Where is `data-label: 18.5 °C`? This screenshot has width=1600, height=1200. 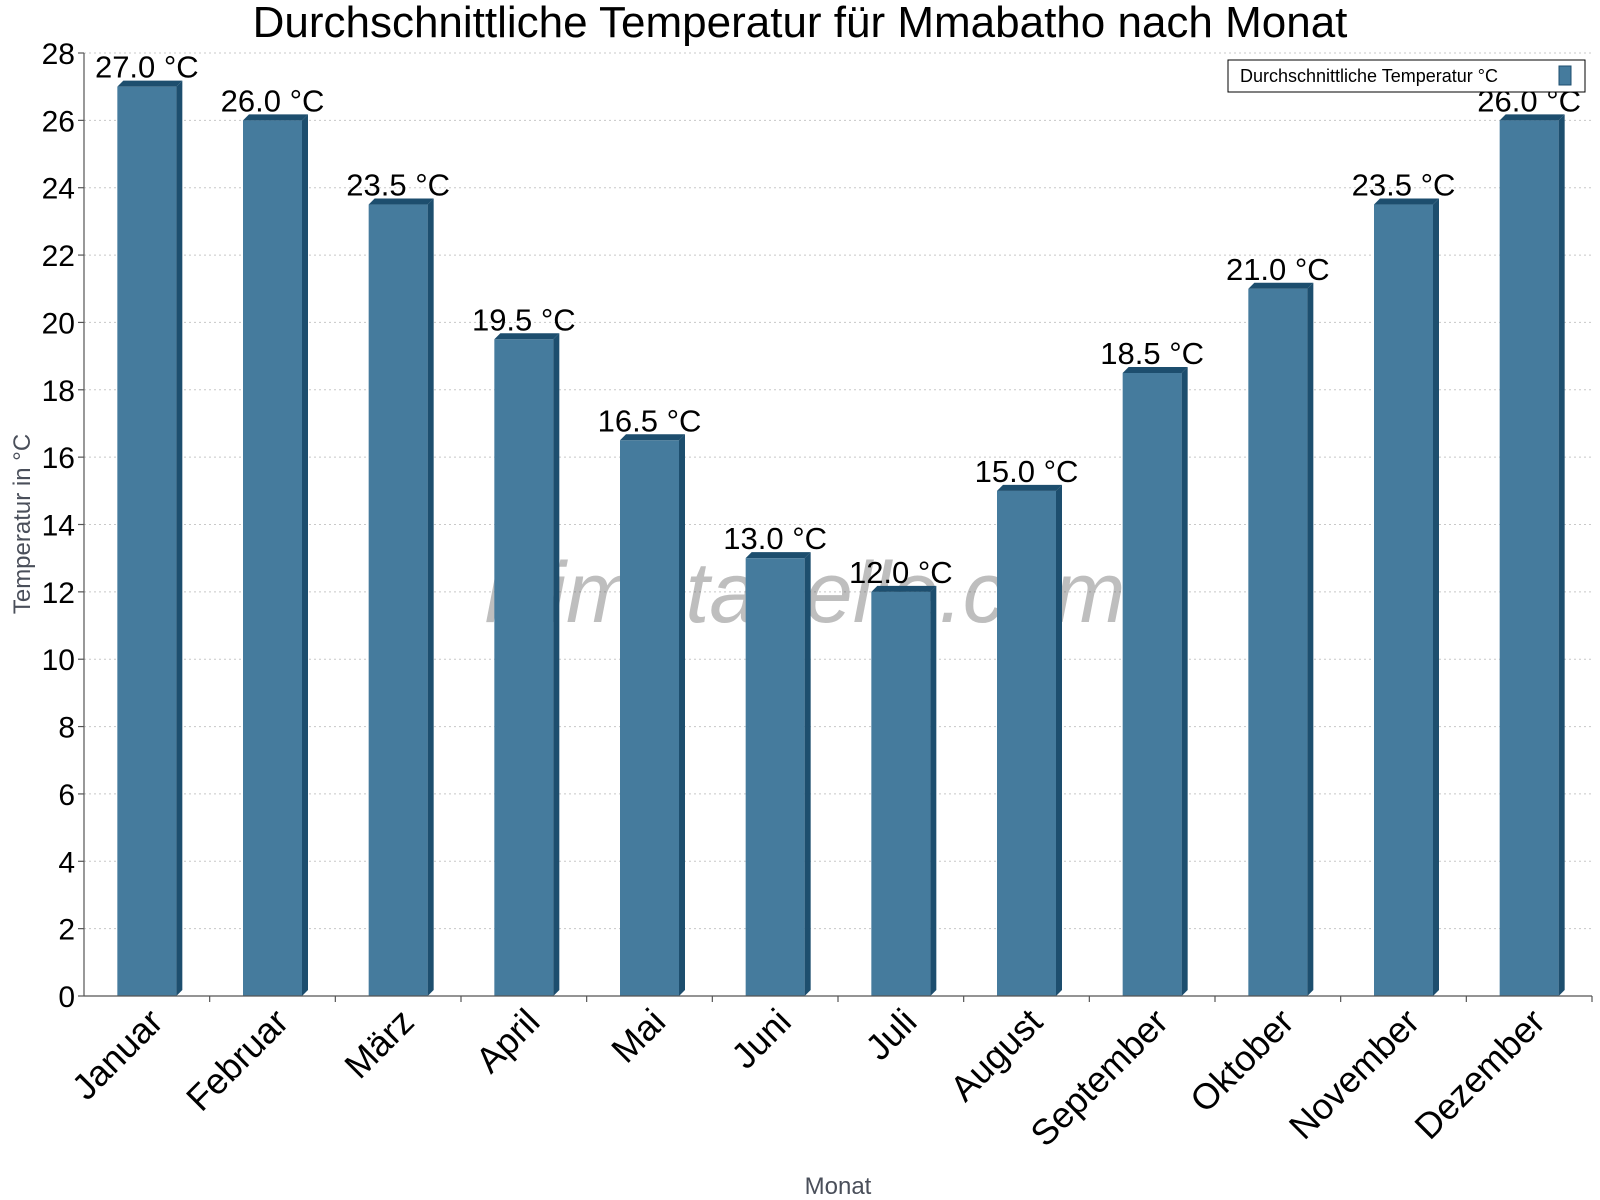 data-label: 18.5 °C is located at coordinates (1152, 353).